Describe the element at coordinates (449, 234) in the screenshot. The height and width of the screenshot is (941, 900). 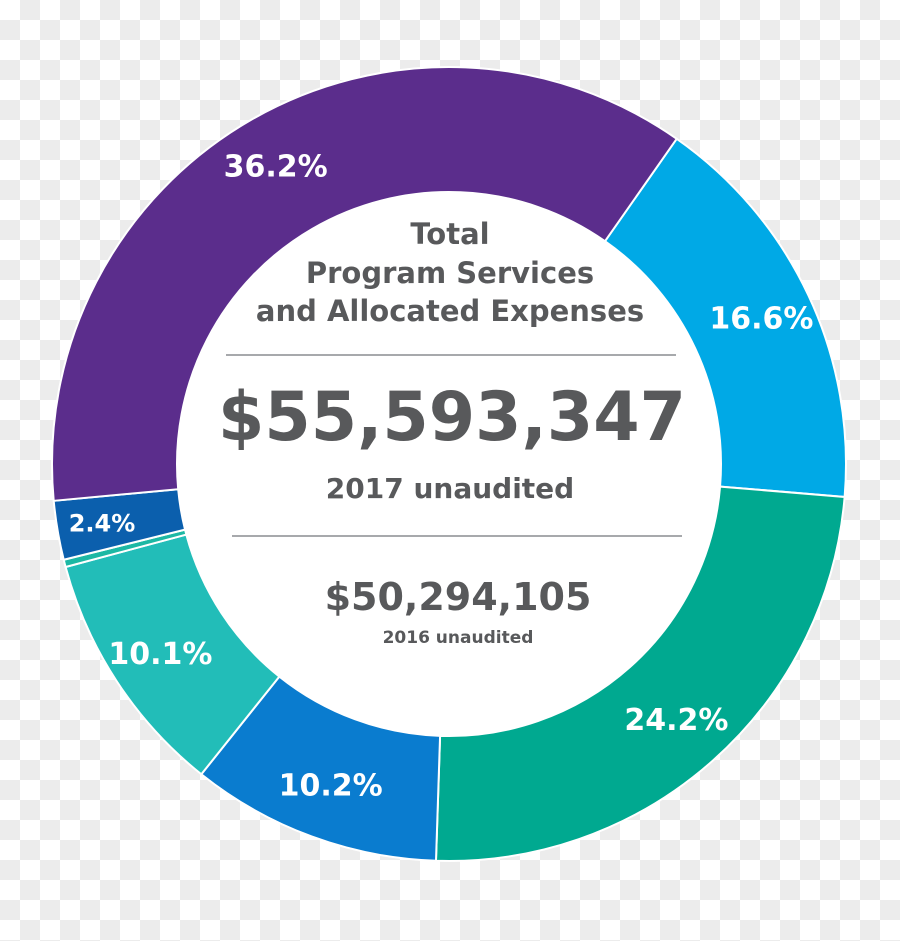
I see `chart-title-line-1: Total` at that location.